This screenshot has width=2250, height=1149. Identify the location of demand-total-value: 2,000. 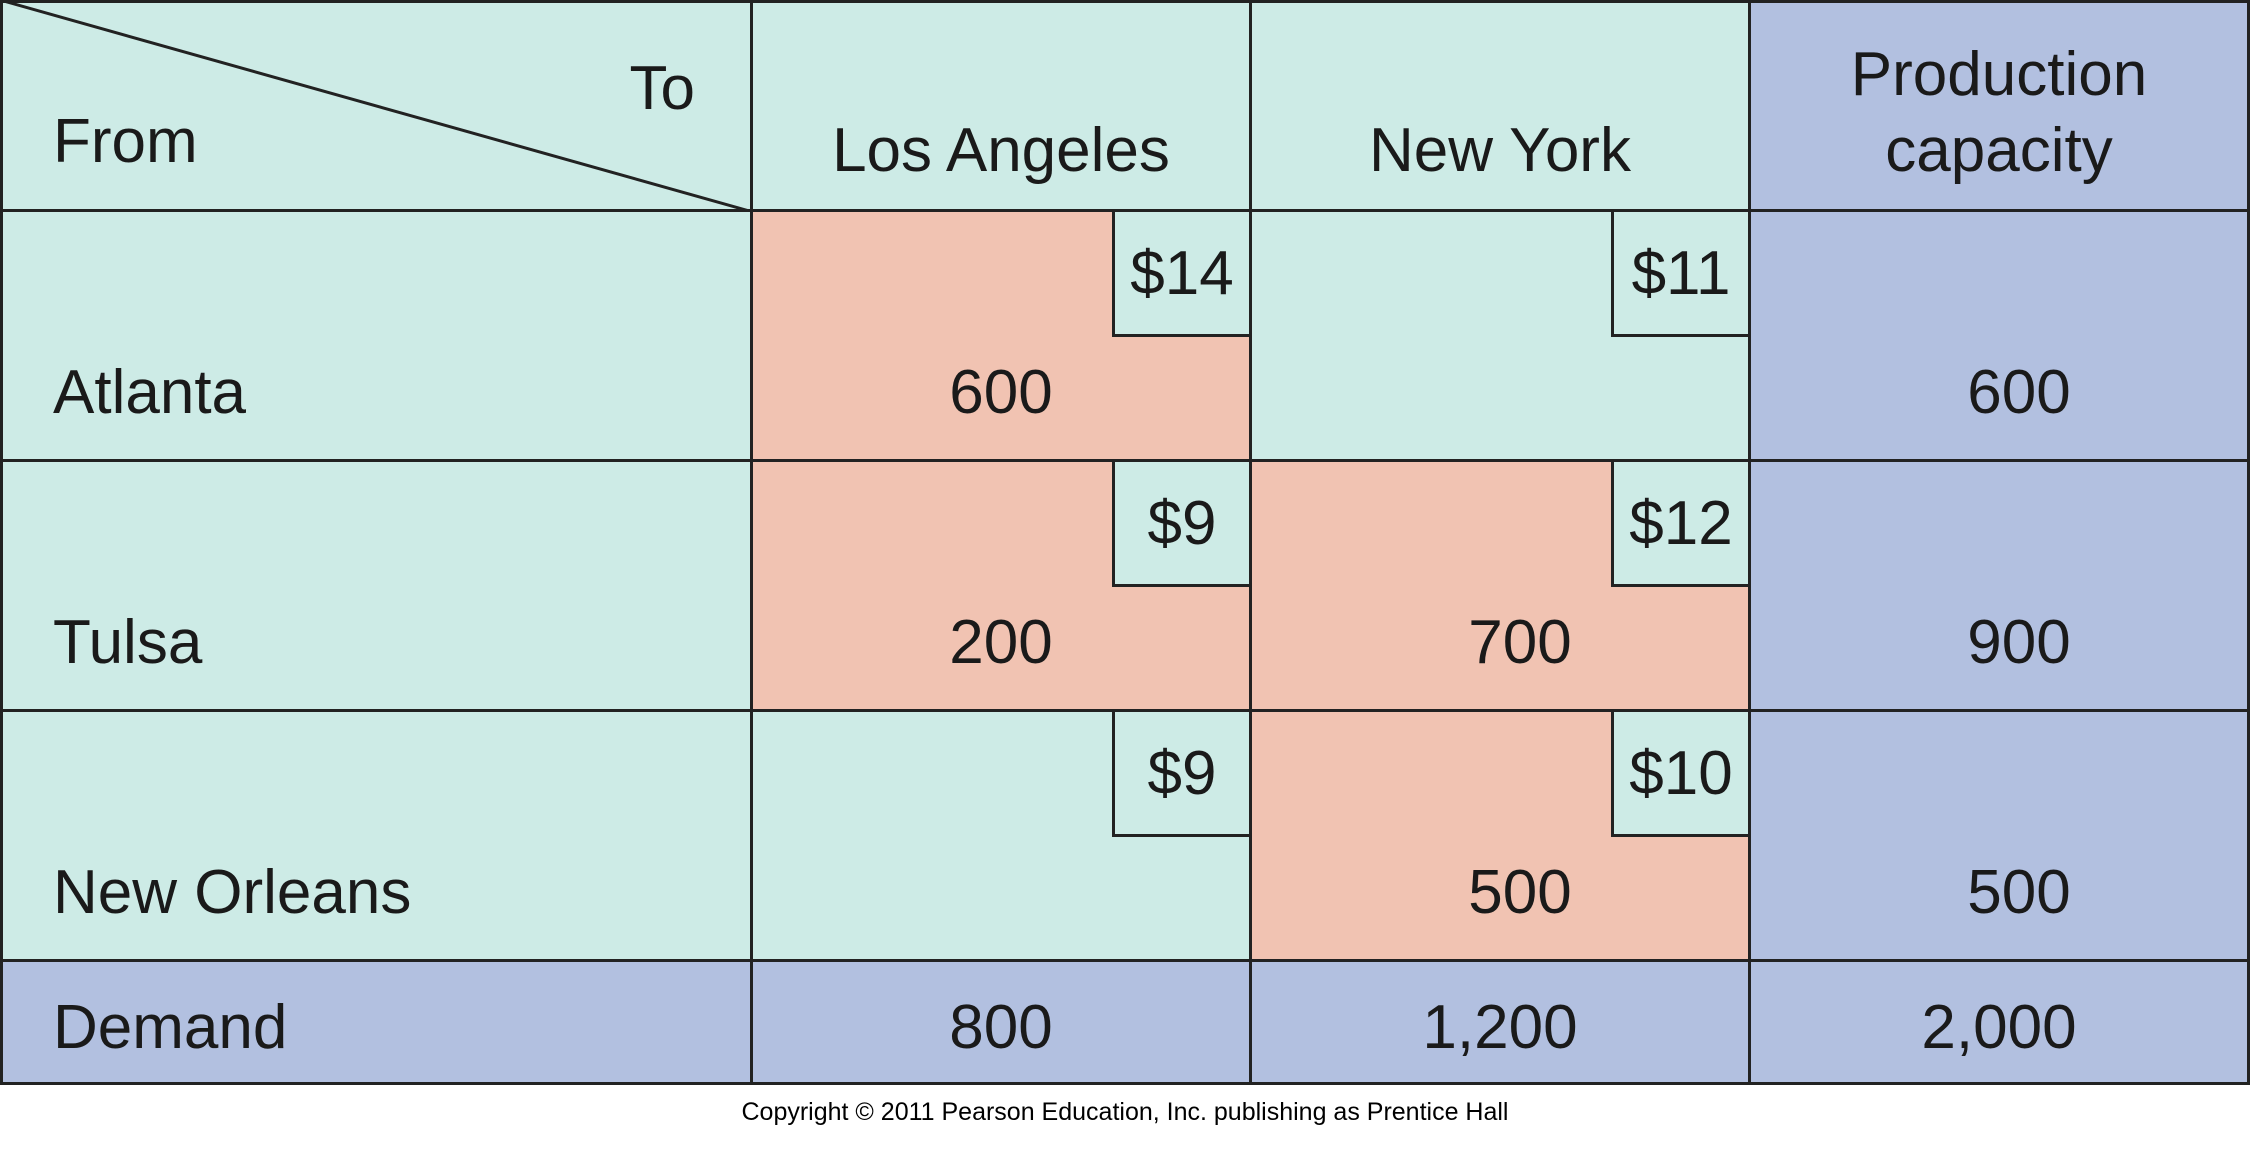
(1999, 1027).